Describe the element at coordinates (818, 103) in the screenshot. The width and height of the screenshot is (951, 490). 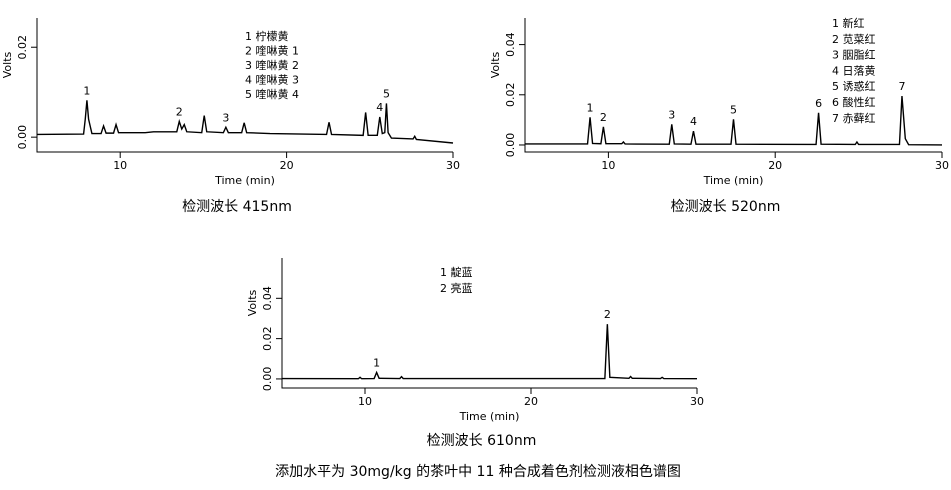
I see `peak-label: 6` at that location.